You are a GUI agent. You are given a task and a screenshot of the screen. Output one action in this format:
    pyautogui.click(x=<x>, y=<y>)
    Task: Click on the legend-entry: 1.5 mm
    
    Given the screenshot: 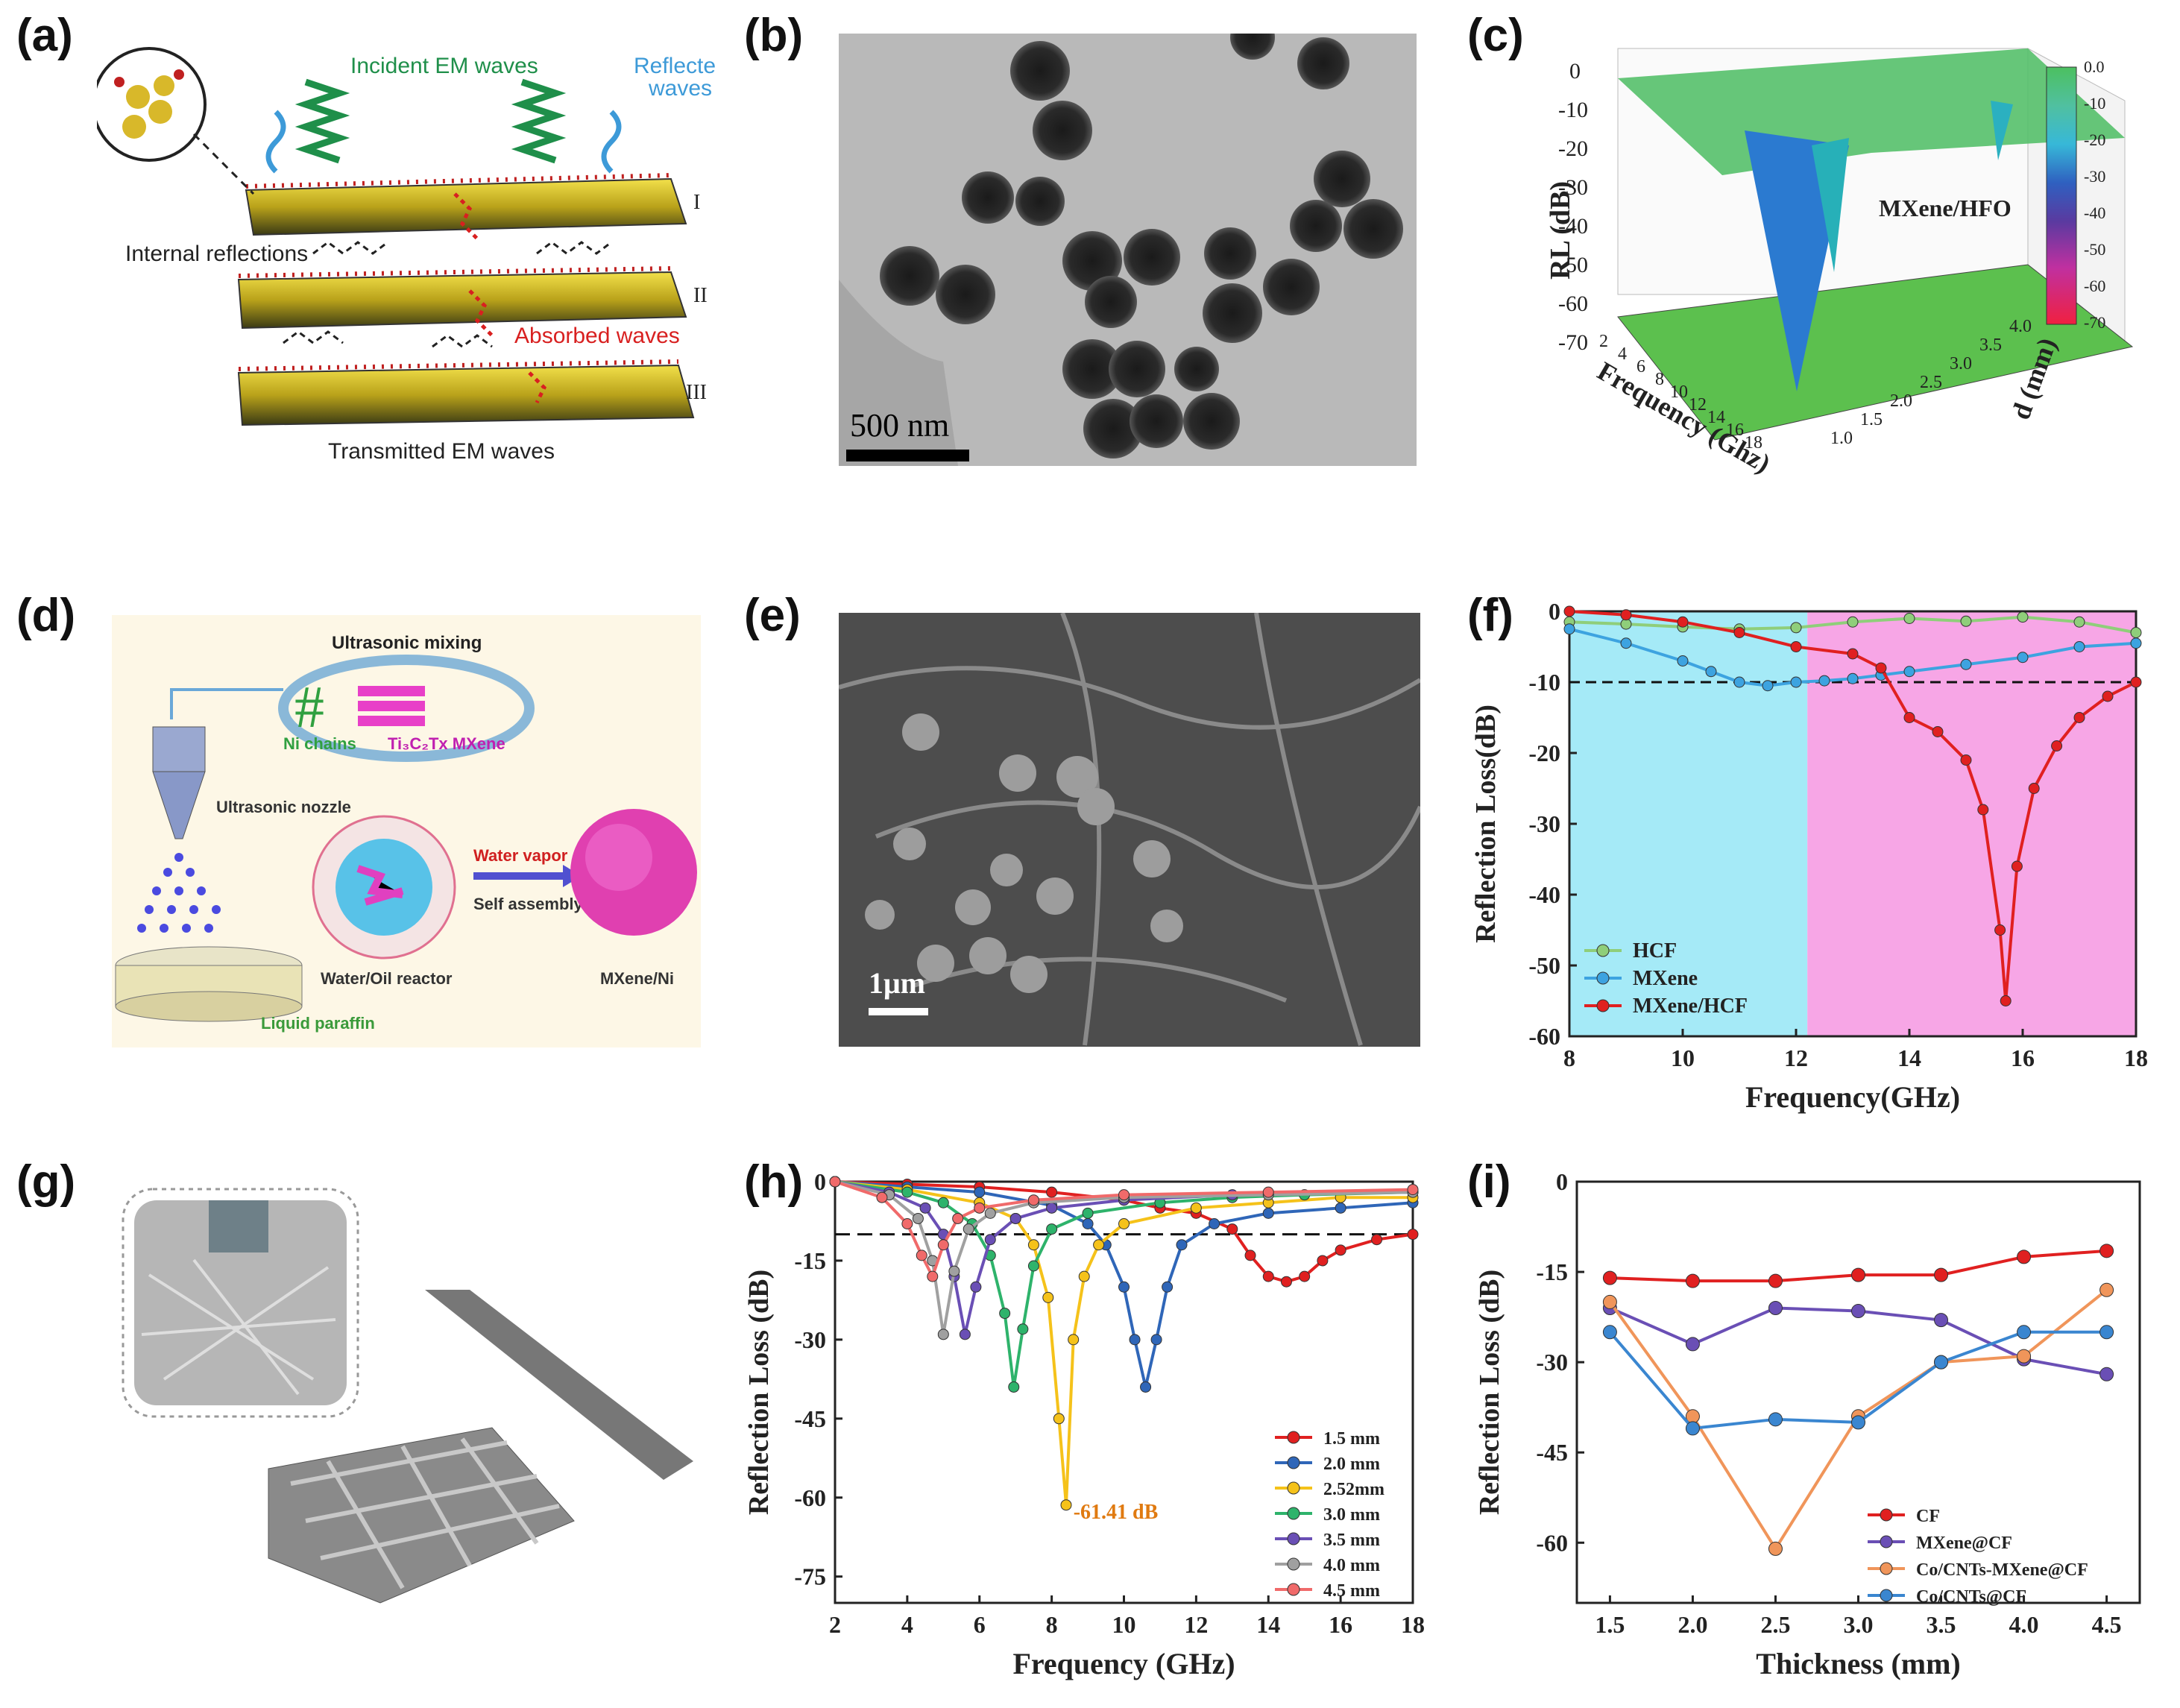 What is the action you would take?
    pyautogui.click(x=1351, y=1439)
    